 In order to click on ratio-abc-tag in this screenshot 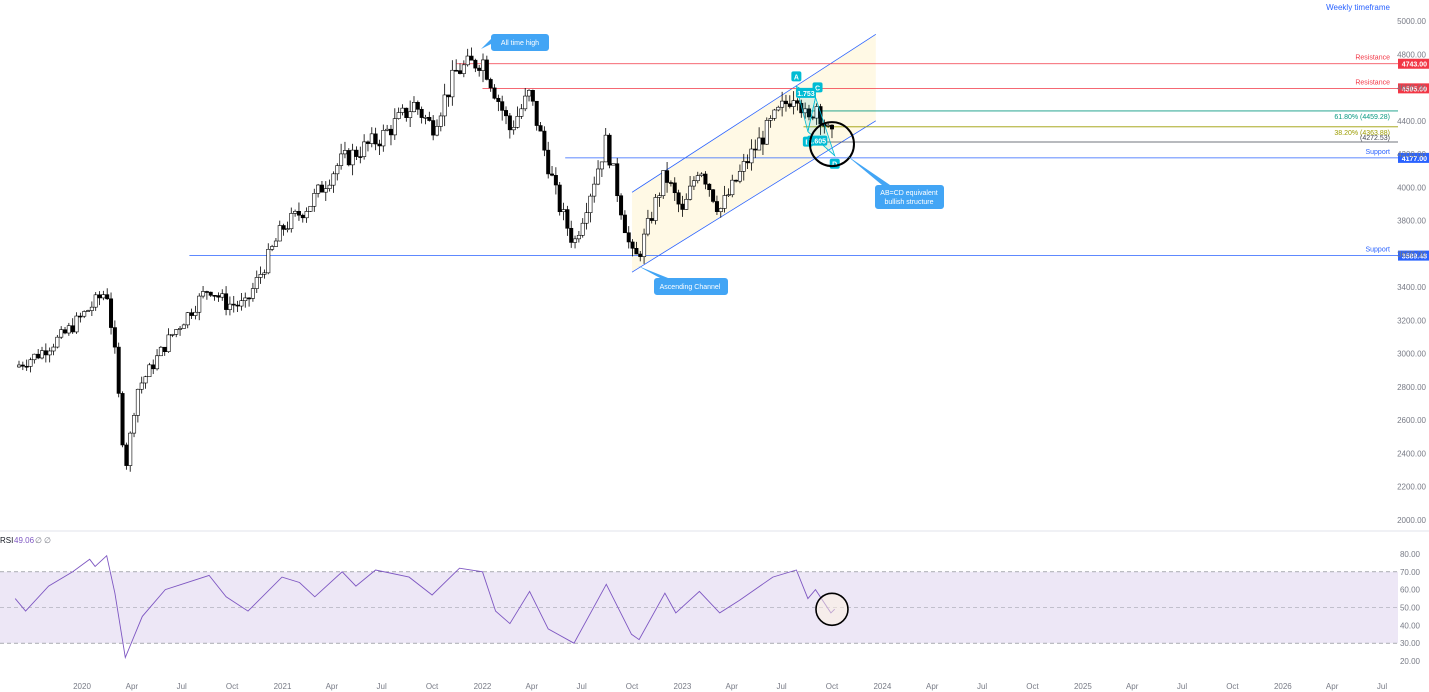, I will do `click(805, 92)`.